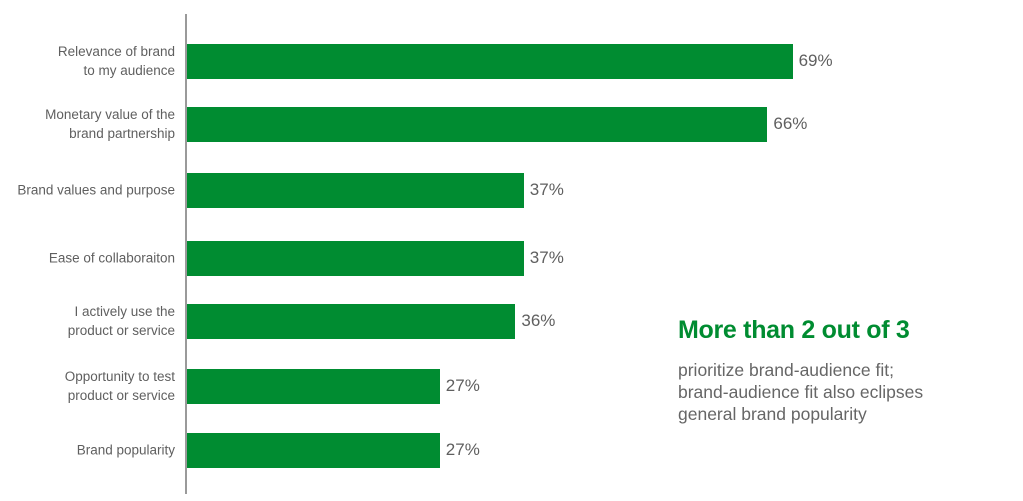  What do you see at coordinates (790, 123) in the screenshot?
I see `data-label: 66%` at bounding box center [790, 123].